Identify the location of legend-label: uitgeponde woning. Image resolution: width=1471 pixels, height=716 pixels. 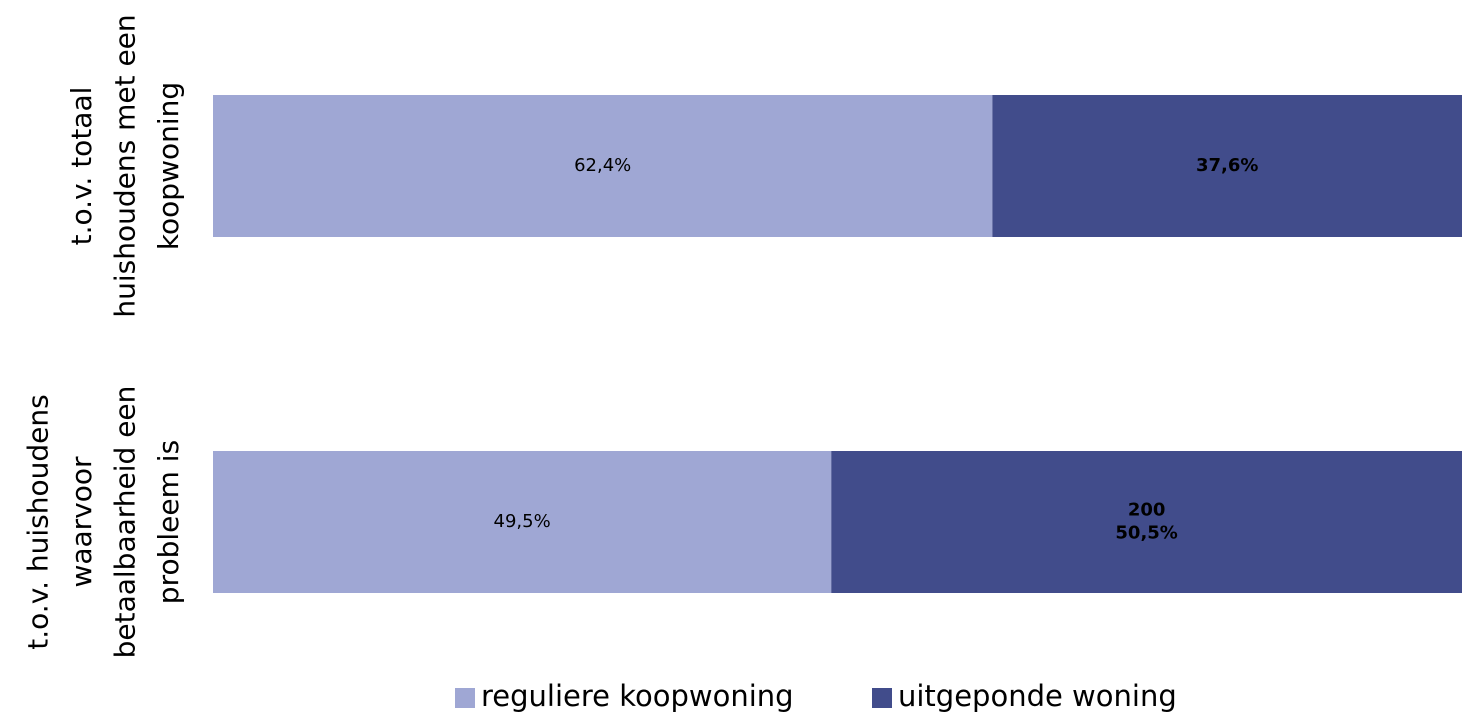
(1037, 696).